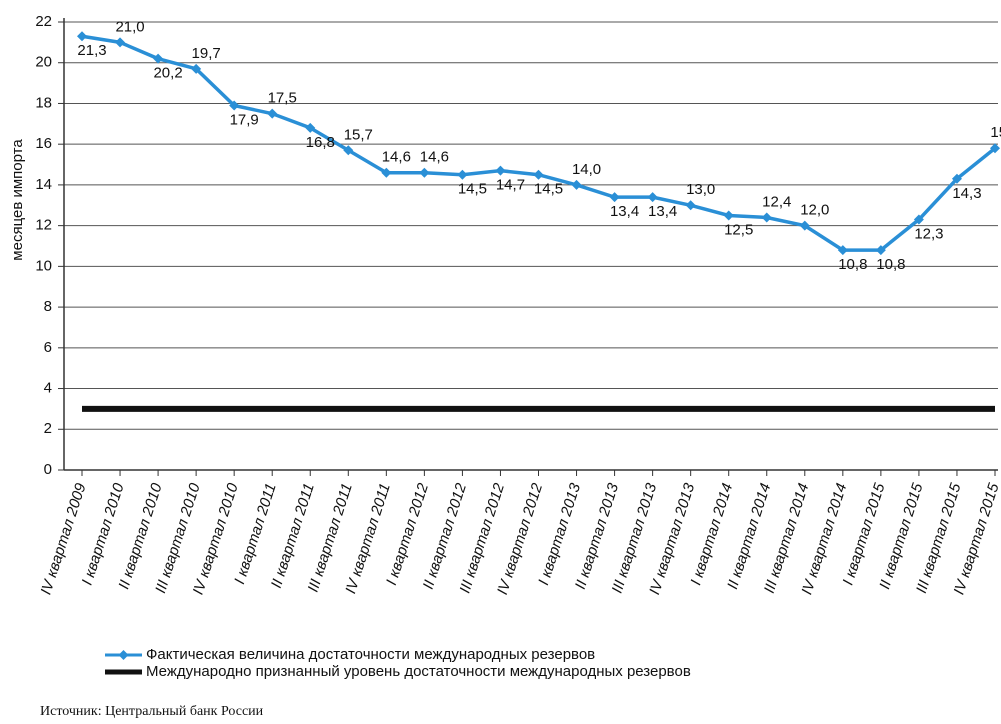 This screenshot has width=1001, height=724. Describe the element at coordinates (123, 655) in the screenshot. I see `legend-marker` at that location.